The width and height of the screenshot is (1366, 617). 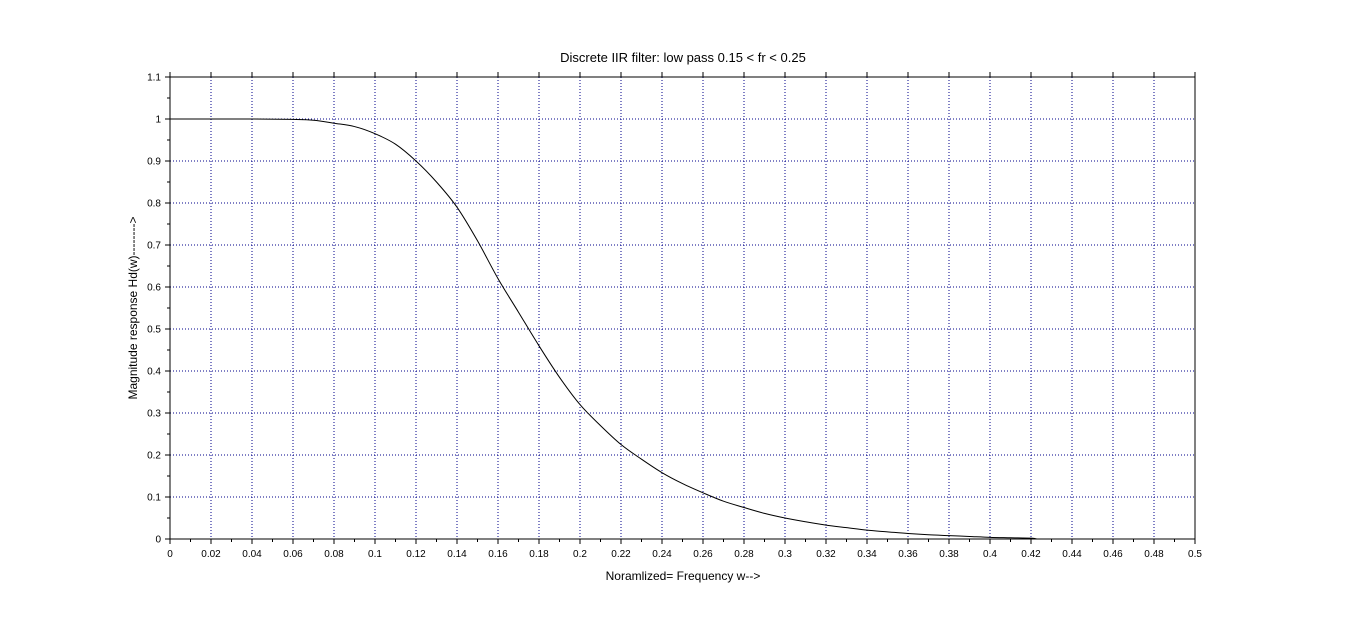 What do you see at coordinates (1154, 554) in the screenshot?
I see `x-tick-label: 0.48` at bounding box center [1154, 554].